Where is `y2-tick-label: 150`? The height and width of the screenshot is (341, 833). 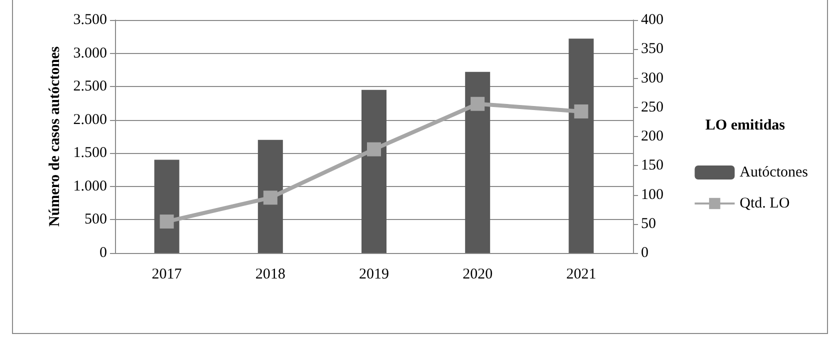
y2-tick-label: 150 is located at coordinates (652, 166).